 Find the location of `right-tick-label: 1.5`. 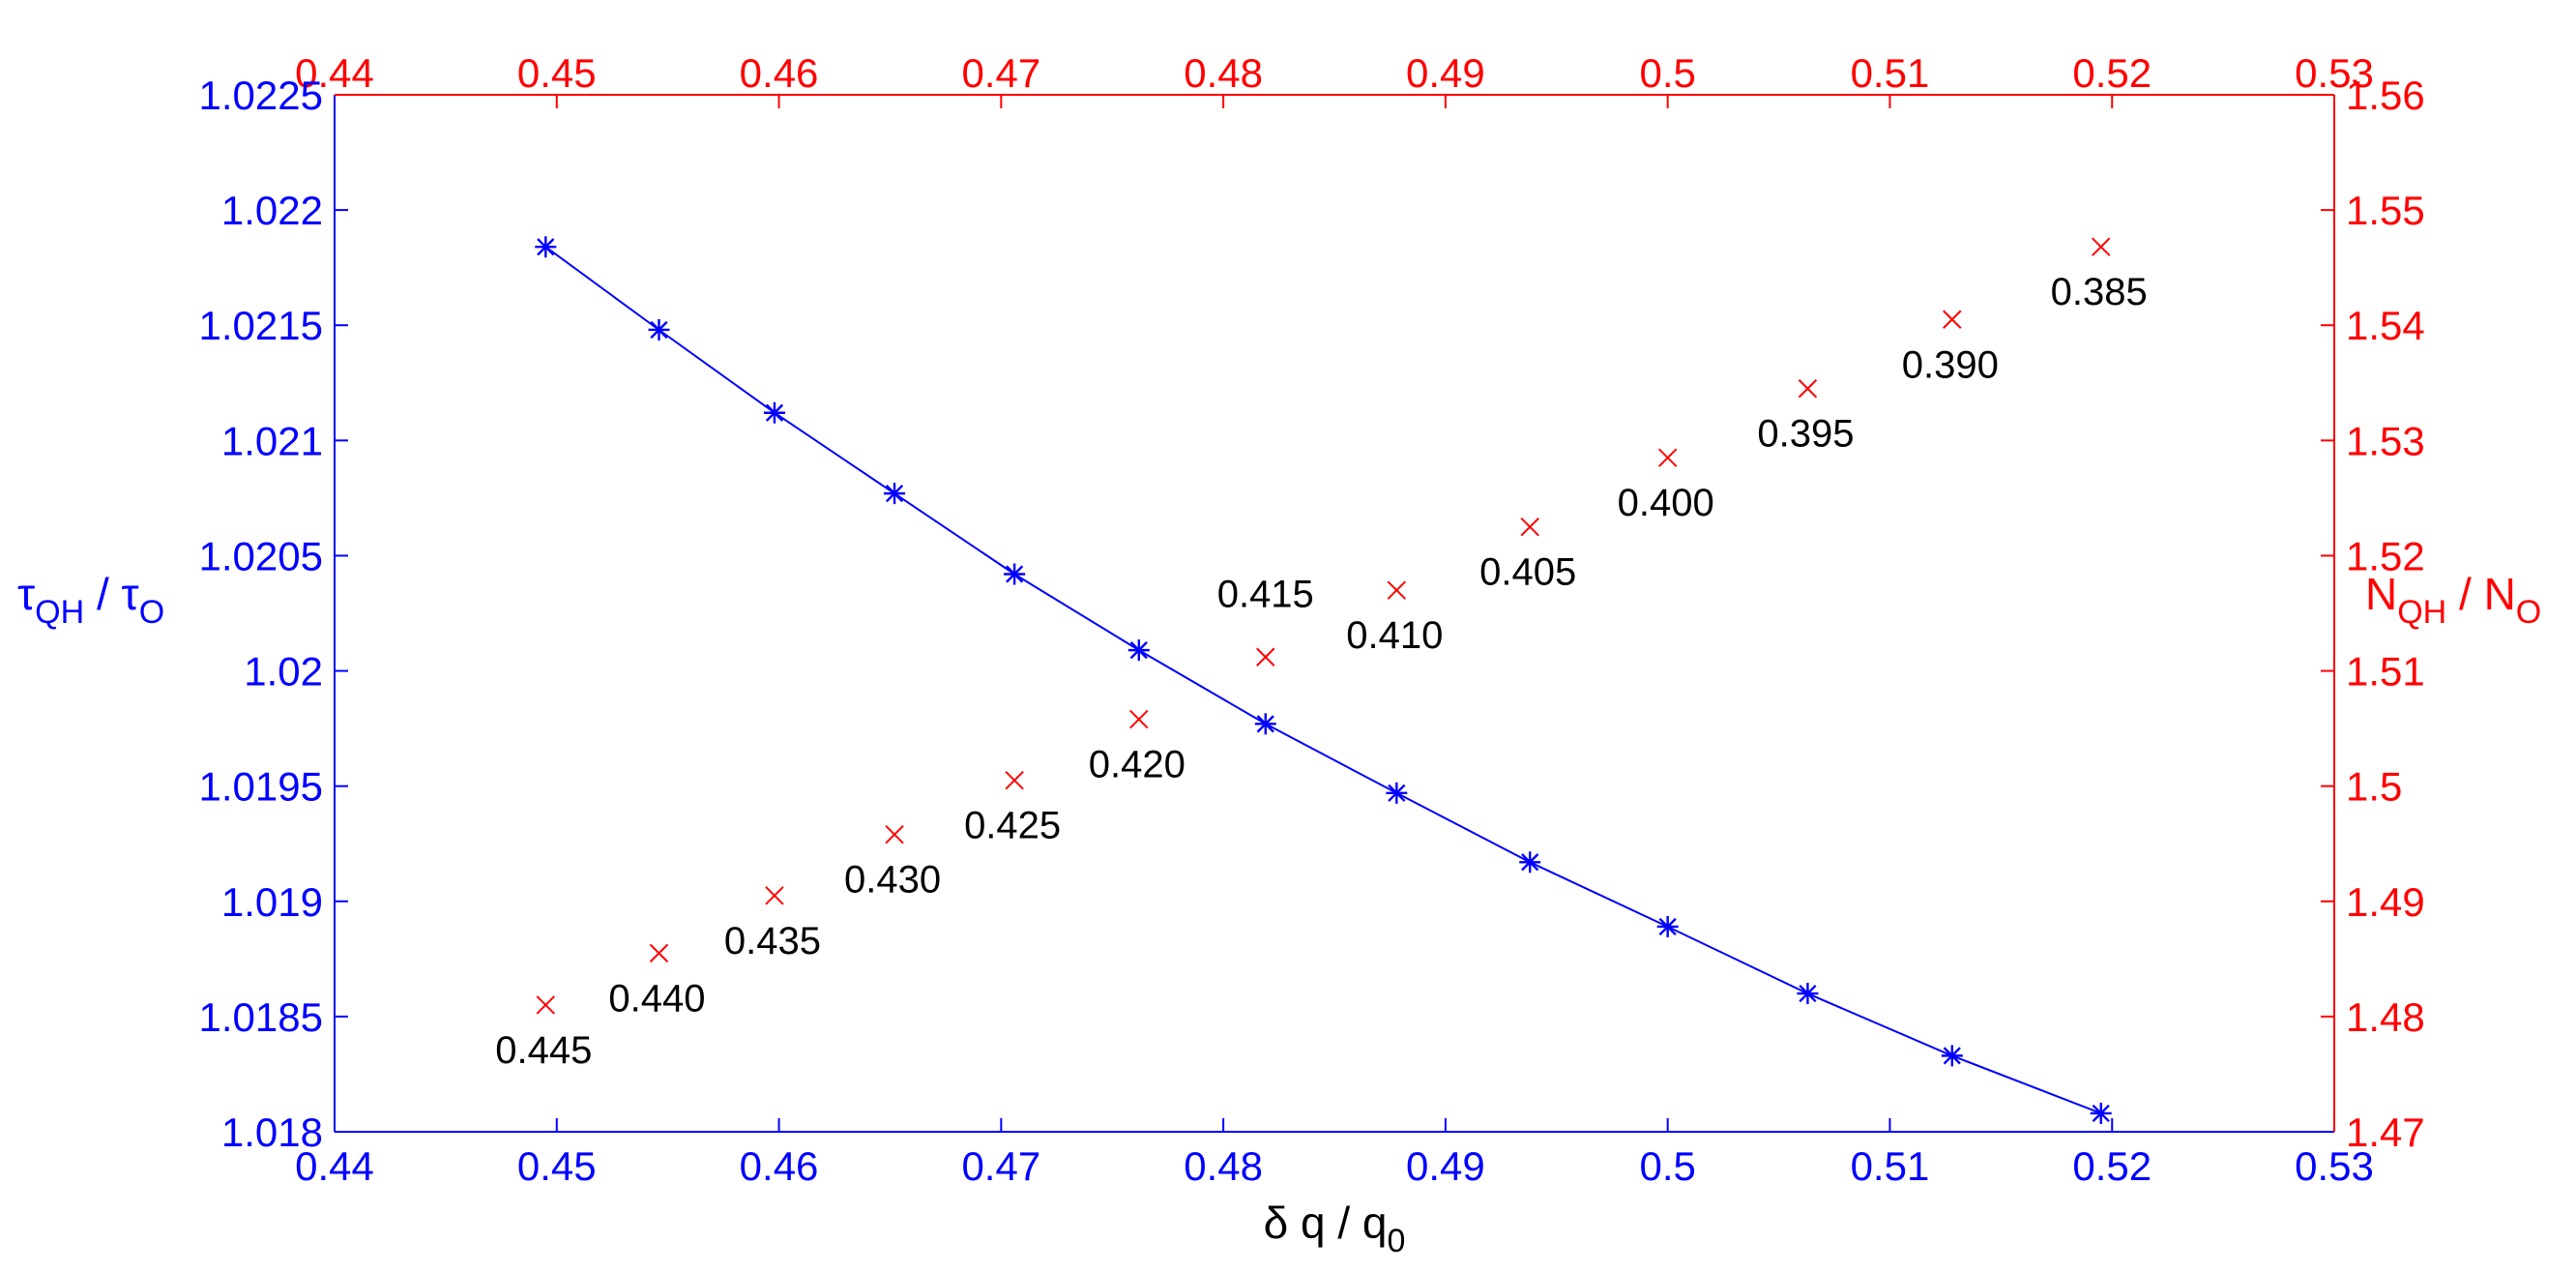

right-tick-label: 1.5 is located at coordinates (2374, 787).